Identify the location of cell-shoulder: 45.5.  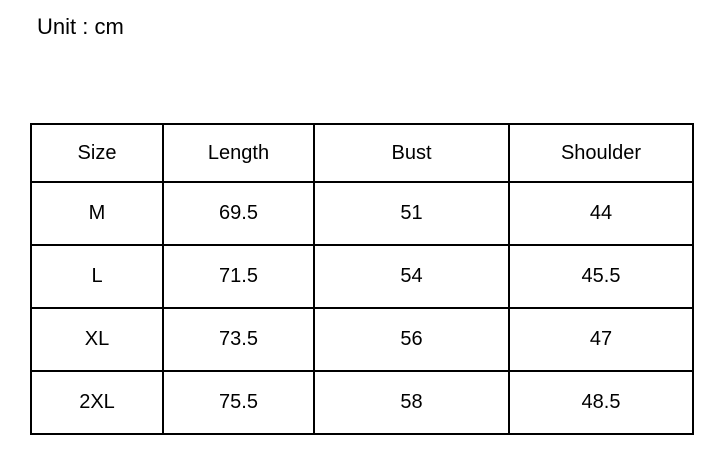
(601, 276).